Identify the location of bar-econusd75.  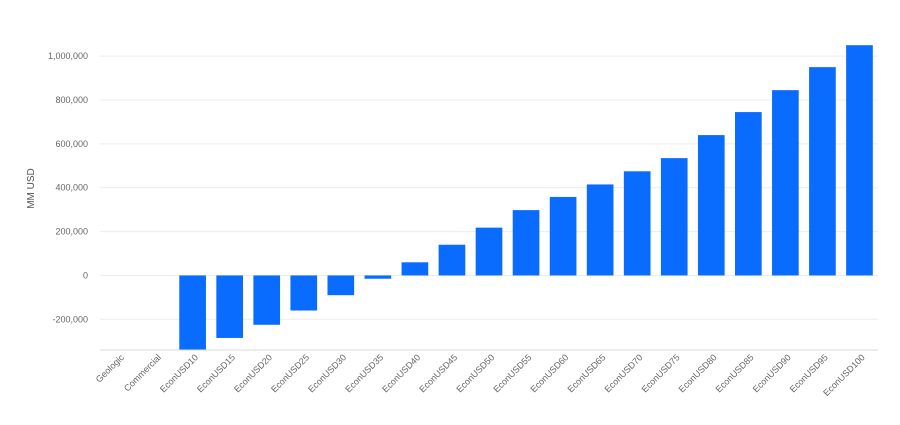
(674, 217).